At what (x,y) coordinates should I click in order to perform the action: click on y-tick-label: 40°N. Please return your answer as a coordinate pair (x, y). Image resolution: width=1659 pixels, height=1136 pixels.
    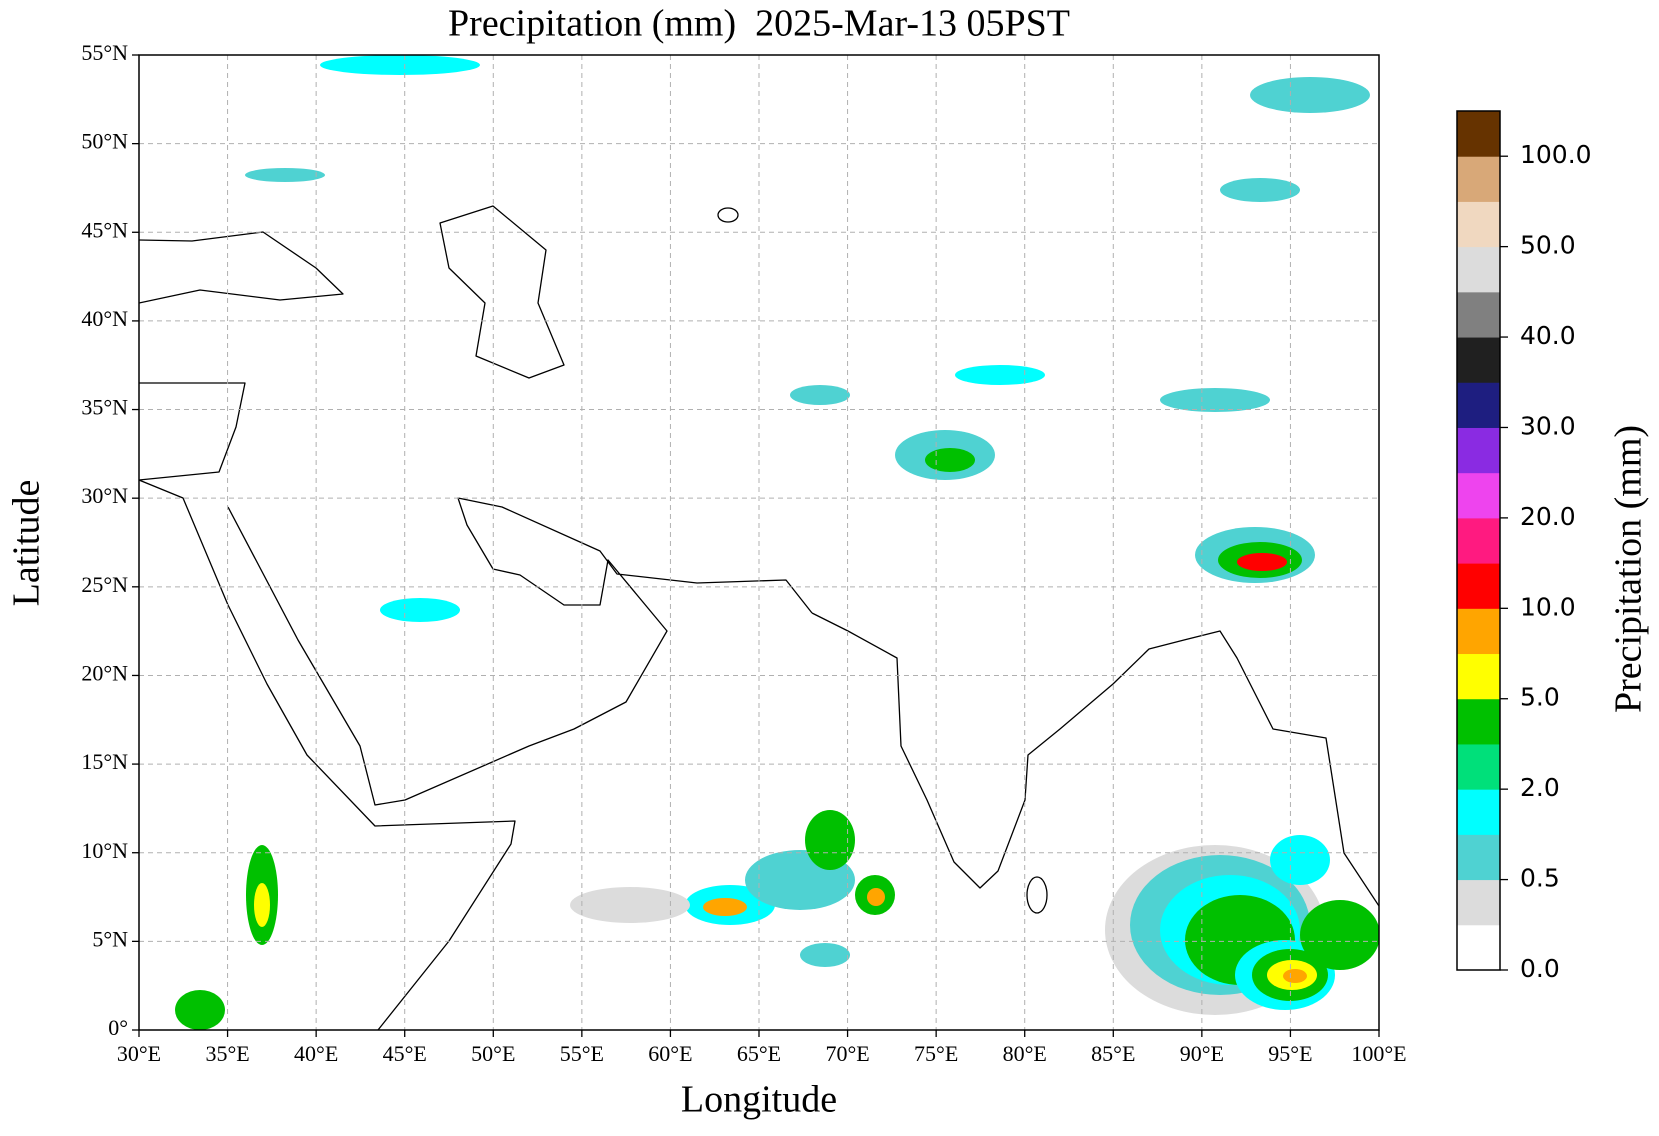
    Looking at the image, I should click on (104, 318).